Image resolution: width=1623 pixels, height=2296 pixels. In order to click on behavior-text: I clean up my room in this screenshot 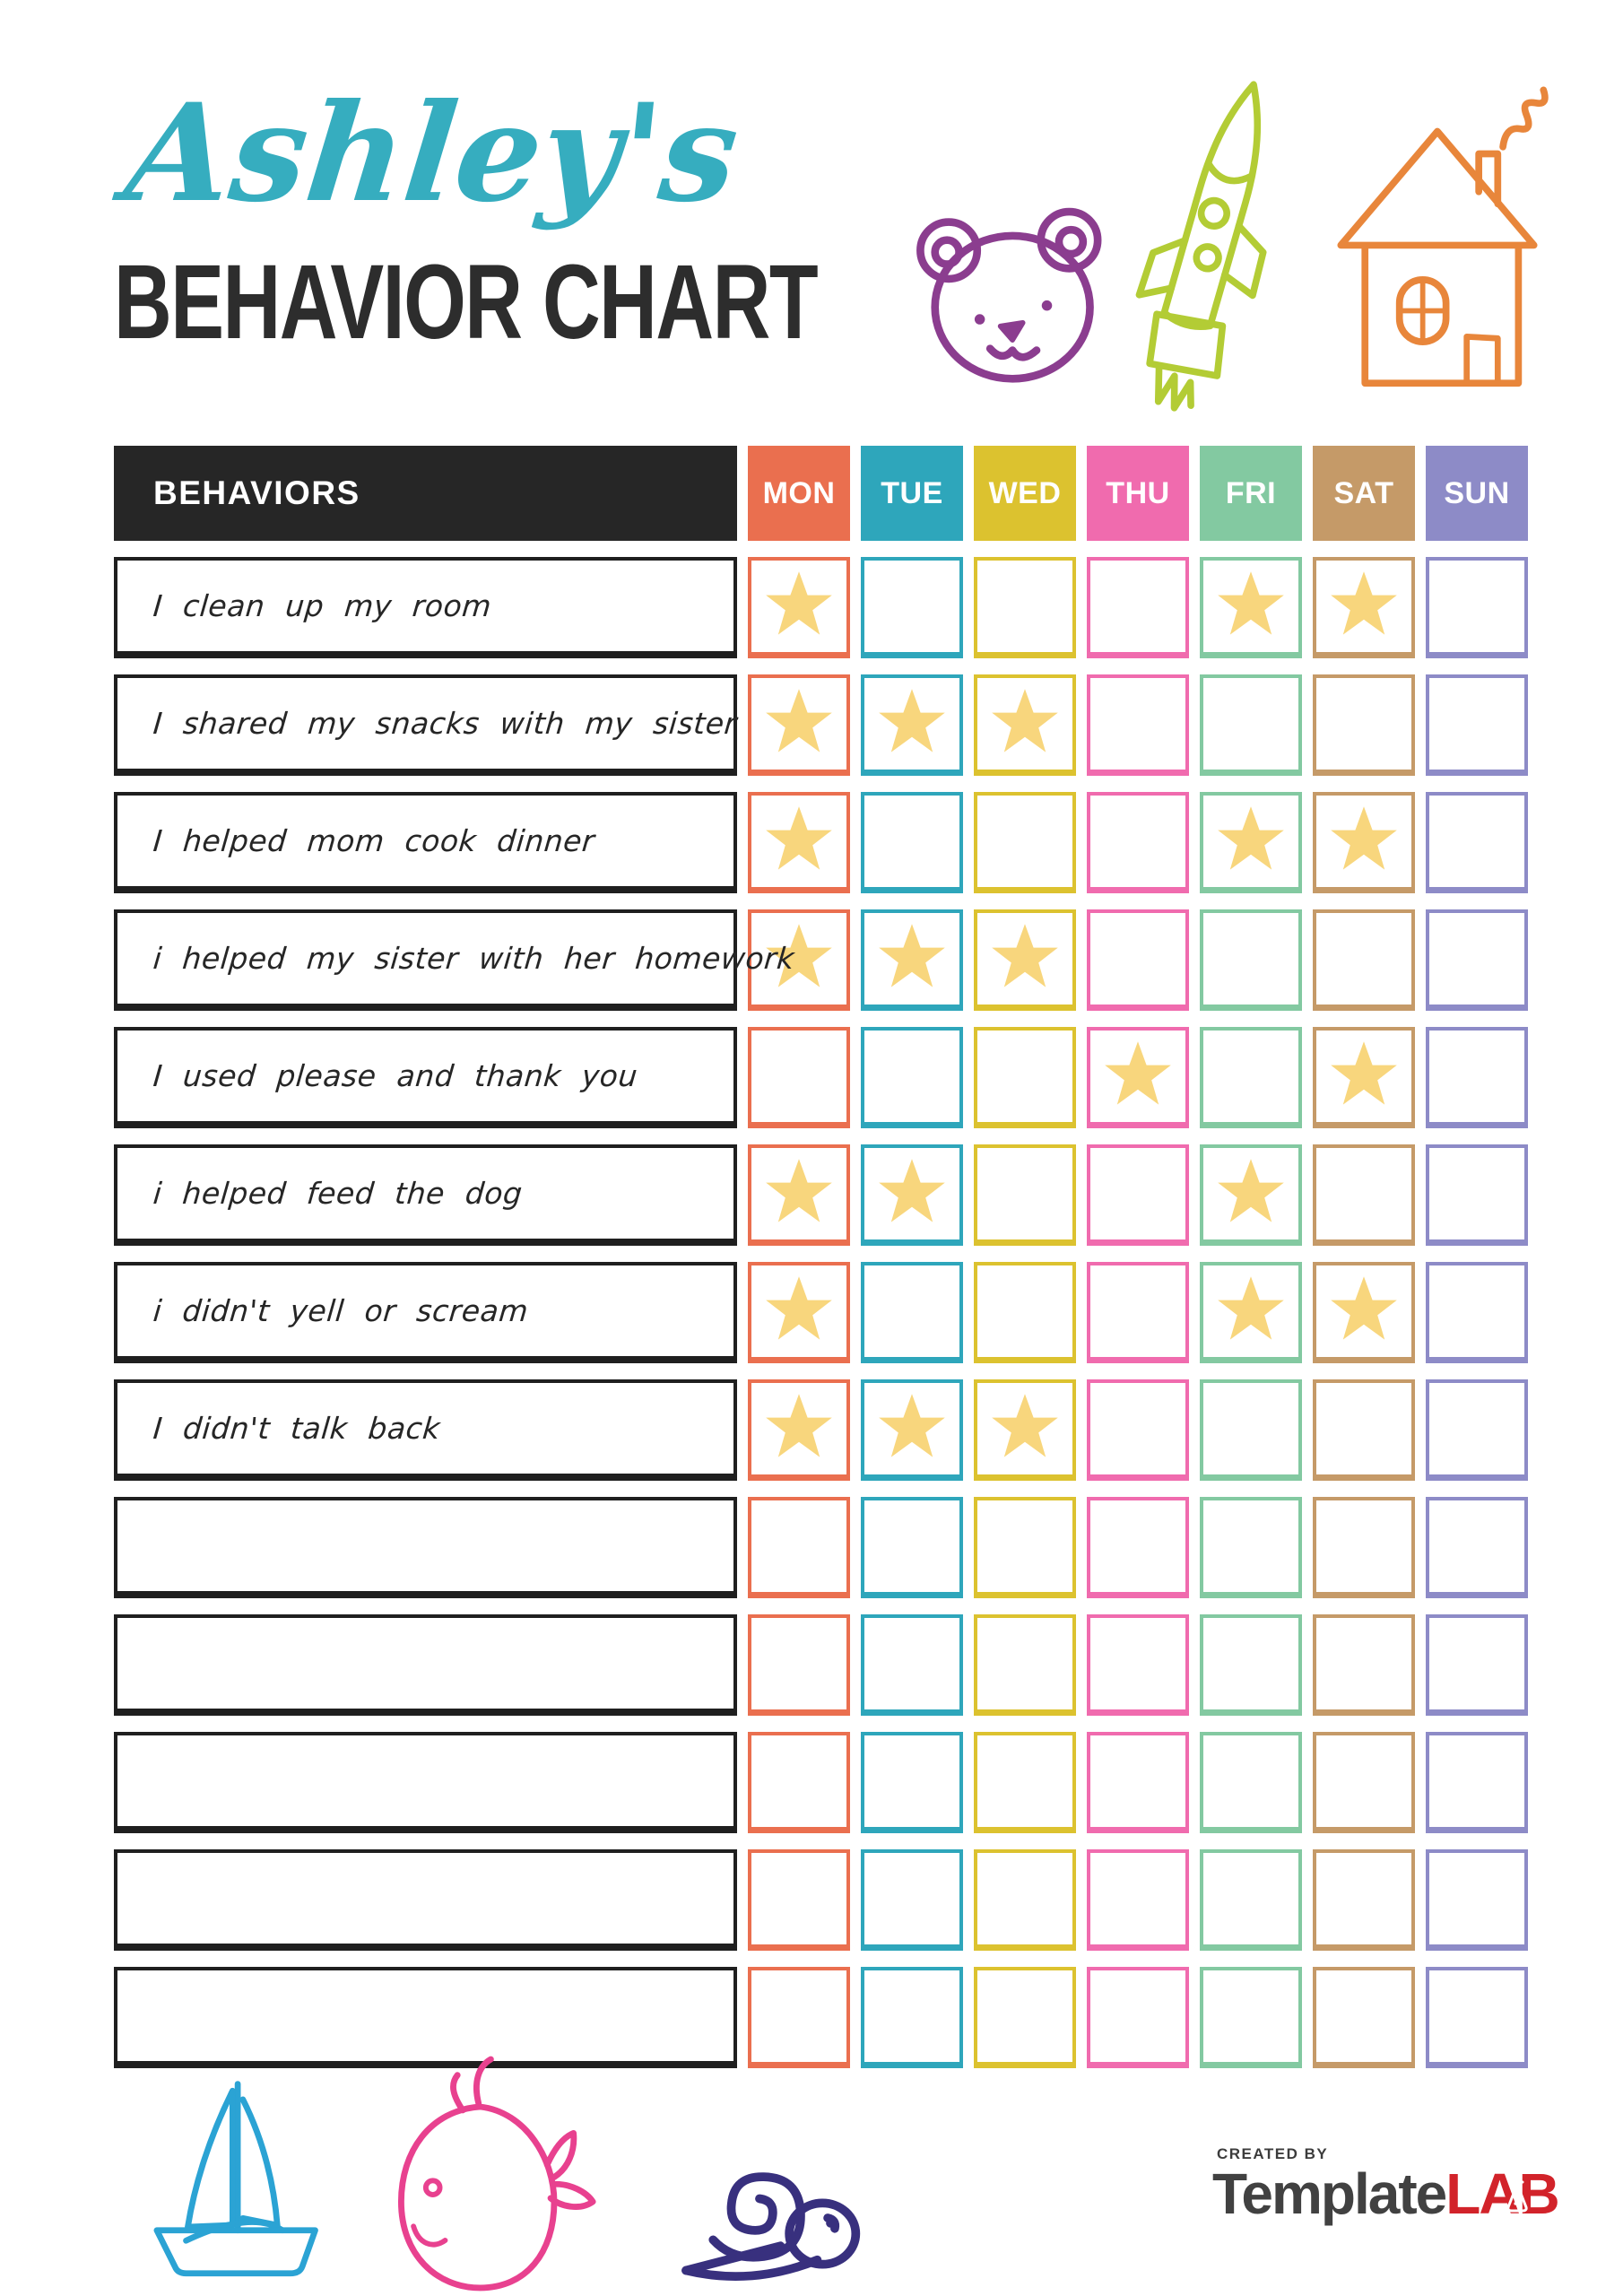, I will do `click(322, 605)`.